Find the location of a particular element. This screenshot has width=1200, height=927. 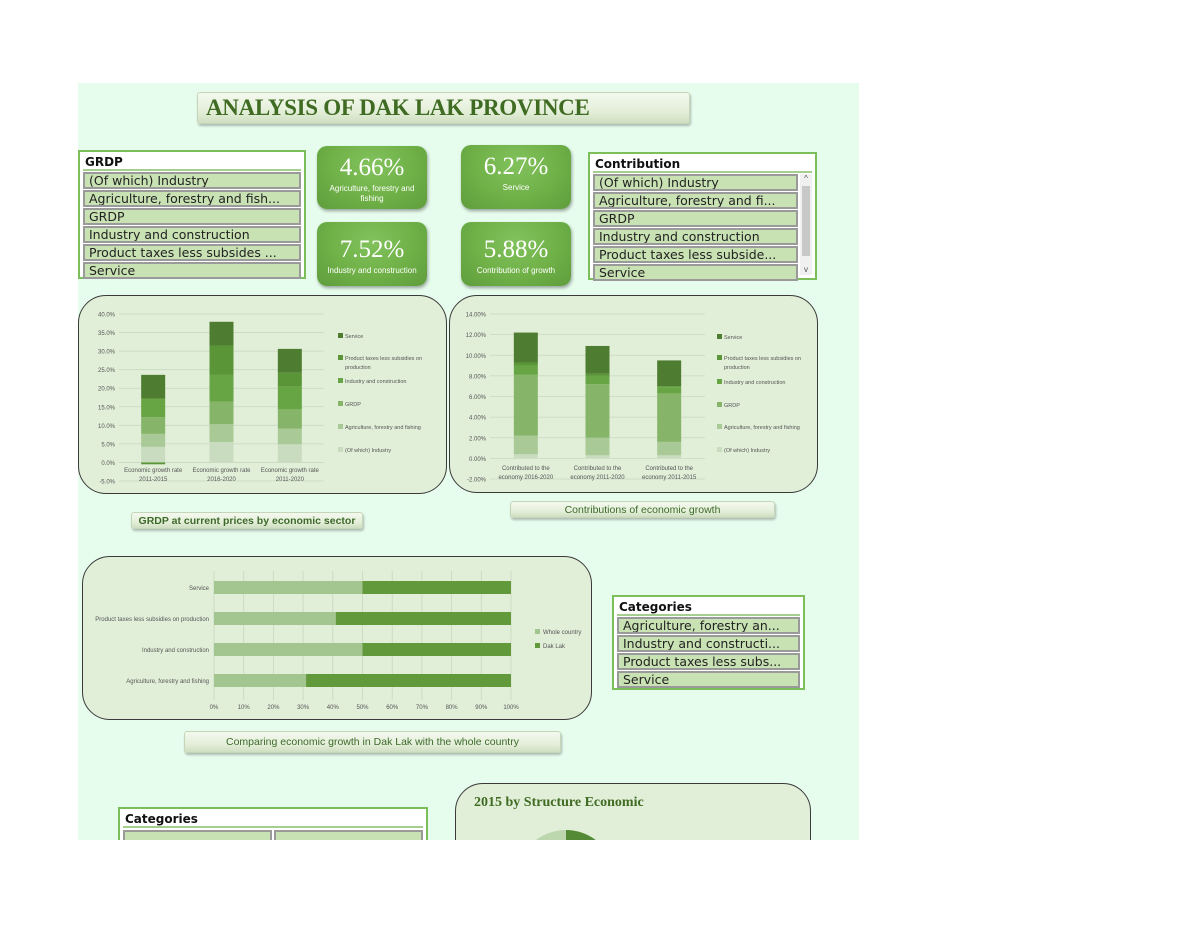

scroll-down-icon: v is located at coordinates (806, 269).